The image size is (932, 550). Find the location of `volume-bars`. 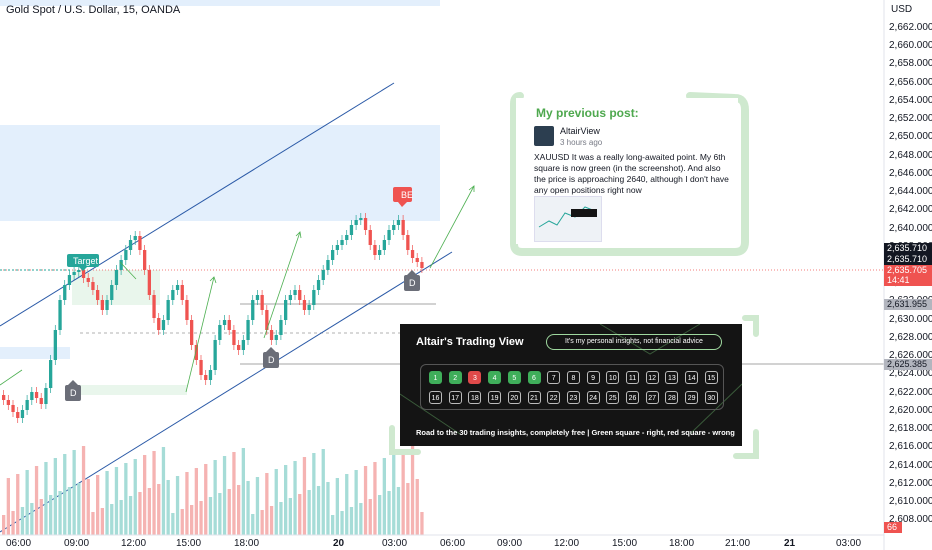

volume-bars is located at coordinates (213, 490).